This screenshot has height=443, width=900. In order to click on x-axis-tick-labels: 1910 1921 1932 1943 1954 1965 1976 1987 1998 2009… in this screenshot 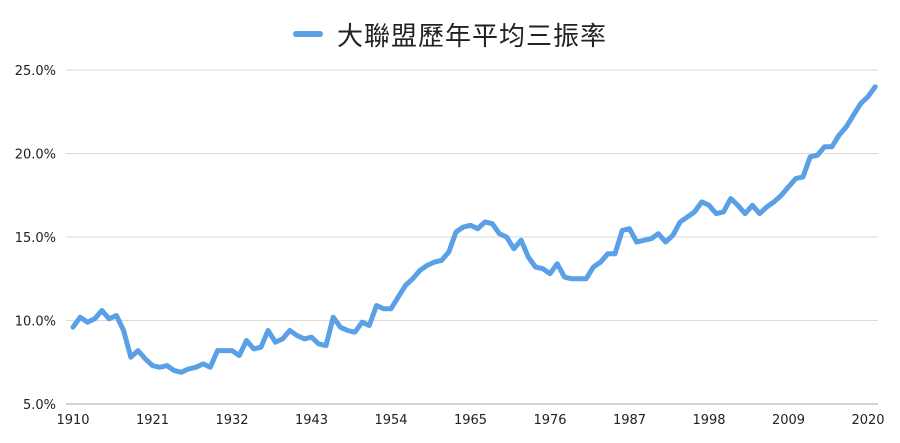, I will do `click(470, 420)`.